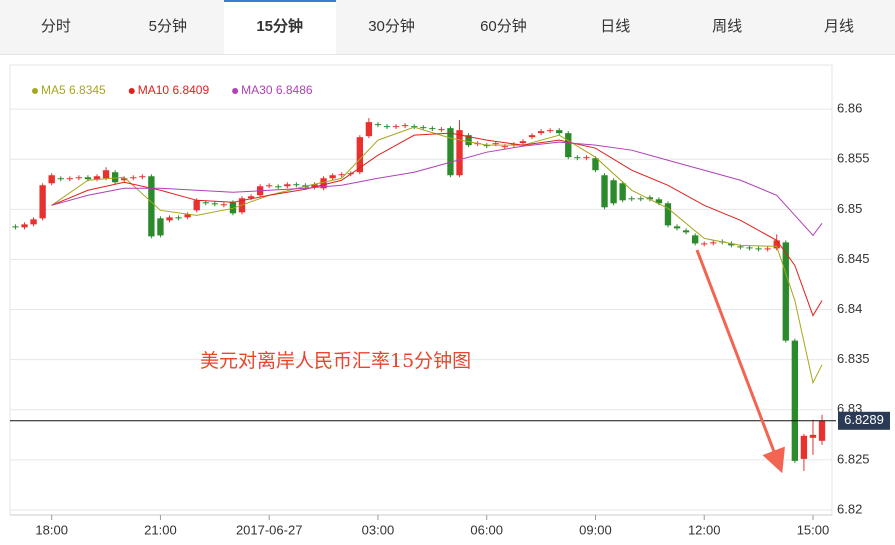  Describe the element at coordinates (853, 158) in the screenshot. I see `y-tick-label: 6.855` at that location.